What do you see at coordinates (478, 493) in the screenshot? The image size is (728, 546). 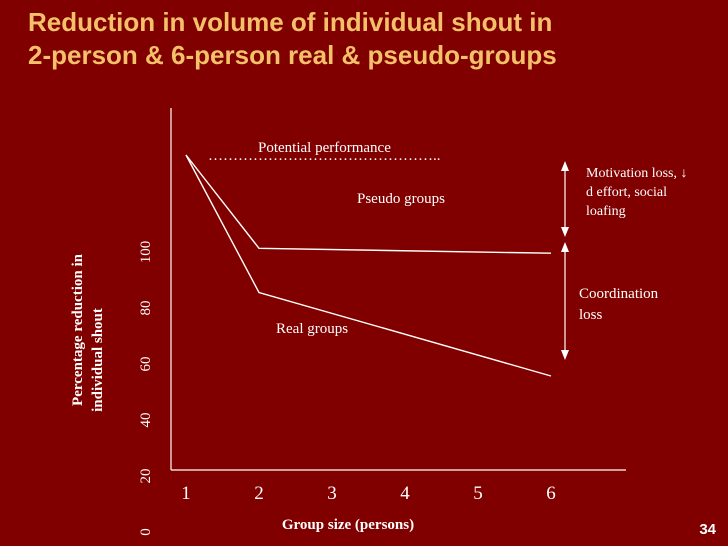 I see `x-tick-label: 5` at bounding box center [478, 493].